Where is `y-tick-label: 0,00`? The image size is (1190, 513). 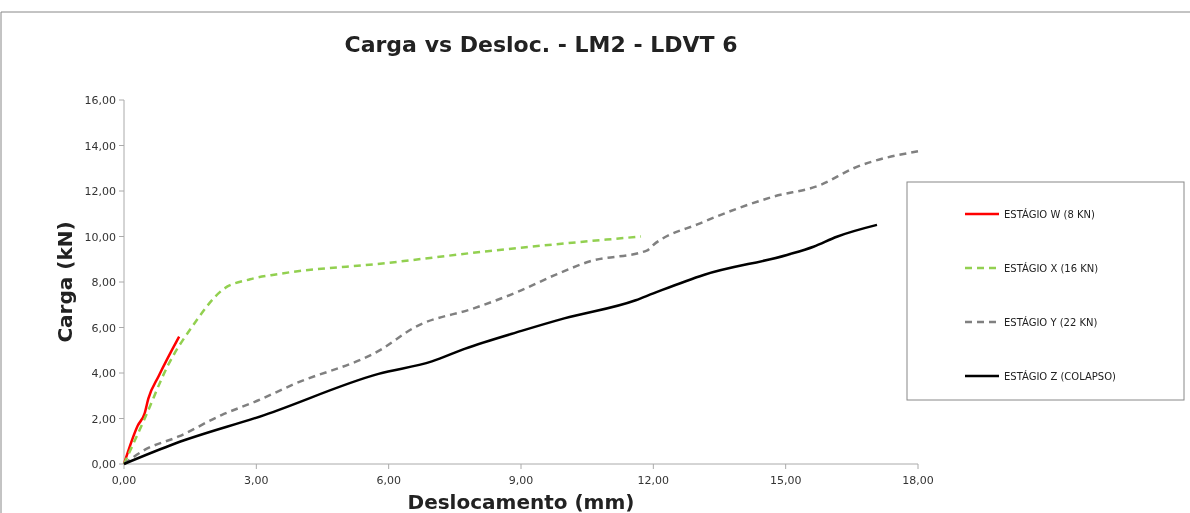 y-tick-label: 0,00 is located at coordinates (103, 464).